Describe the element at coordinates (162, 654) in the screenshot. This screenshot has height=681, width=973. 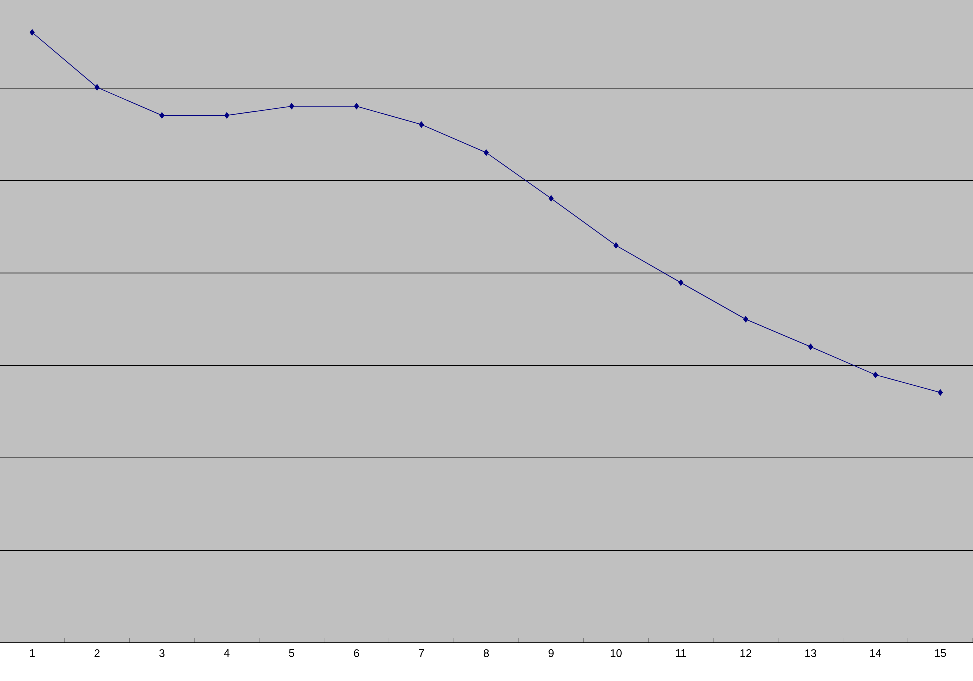
I see `x-tick-label: 3` at that location.